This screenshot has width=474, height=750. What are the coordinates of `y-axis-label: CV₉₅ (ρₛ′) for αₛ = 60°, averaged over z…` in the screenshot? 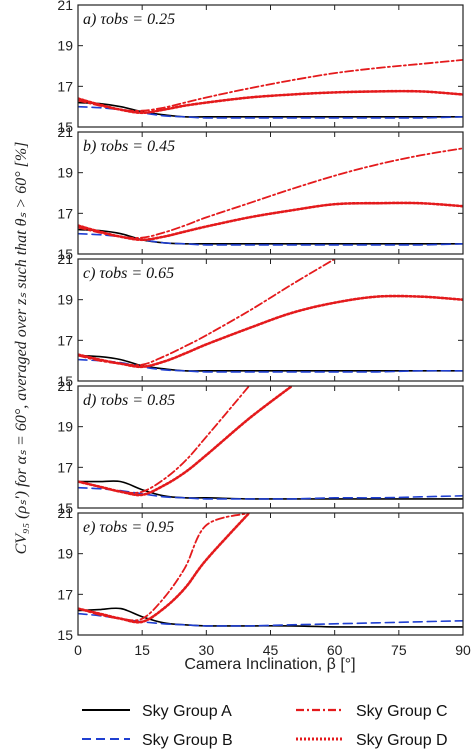 It's located at (21, 348).